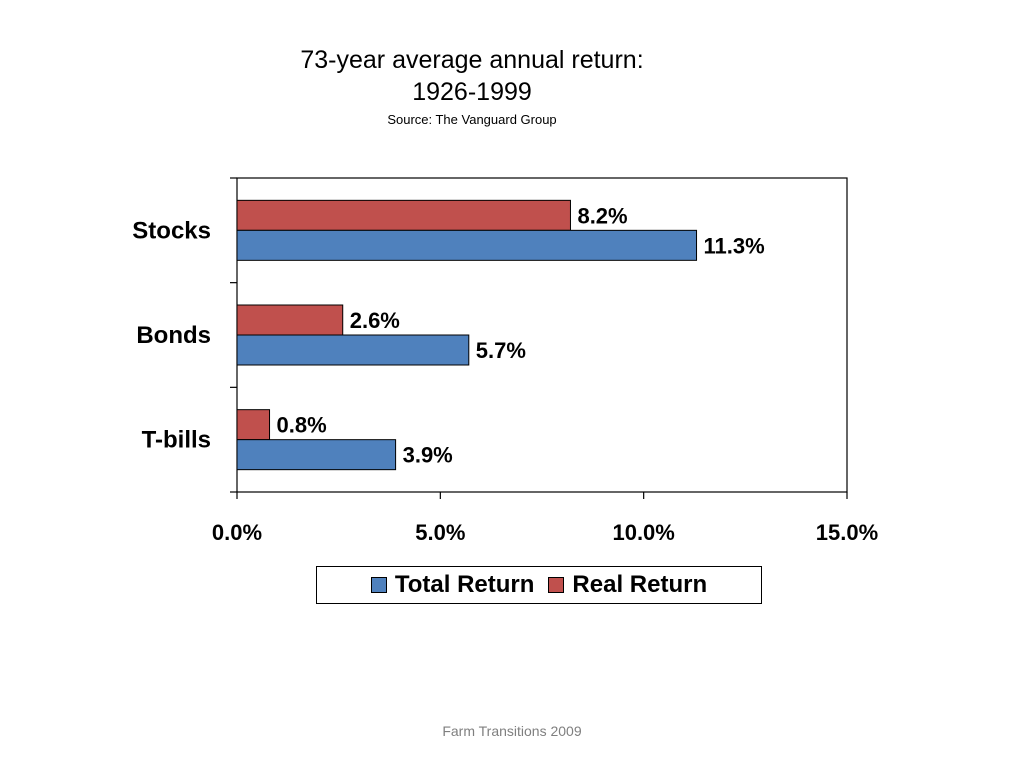  What do you see at coordinates (440, 532) in the screenshot?
I see `x-tick-label: 5.0%` at bounding box center [440, 532].